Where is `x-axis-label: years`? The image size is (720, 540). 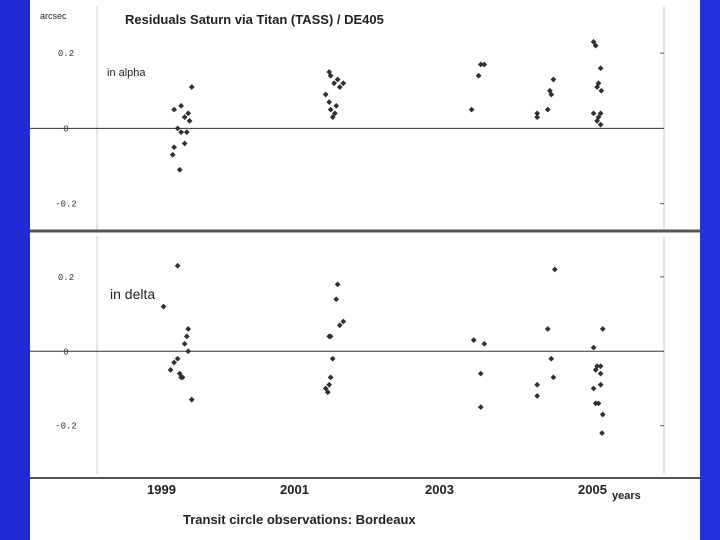 x-axis-label: years is located at coordinates (626, 496).